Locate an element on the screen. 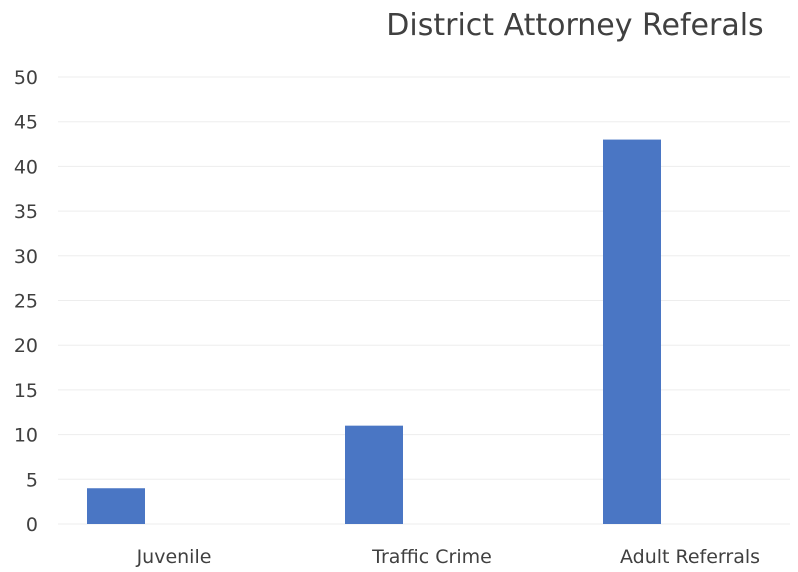  y-tick-label: 15 is located at coordinates (26, 391).